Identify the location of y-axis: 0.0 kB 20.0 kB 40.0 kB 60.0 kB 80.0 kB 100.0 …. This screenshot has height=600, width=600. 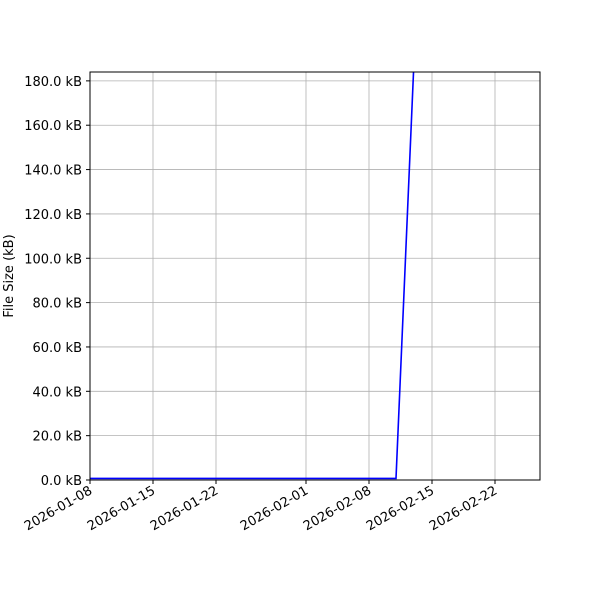
(57, 282).